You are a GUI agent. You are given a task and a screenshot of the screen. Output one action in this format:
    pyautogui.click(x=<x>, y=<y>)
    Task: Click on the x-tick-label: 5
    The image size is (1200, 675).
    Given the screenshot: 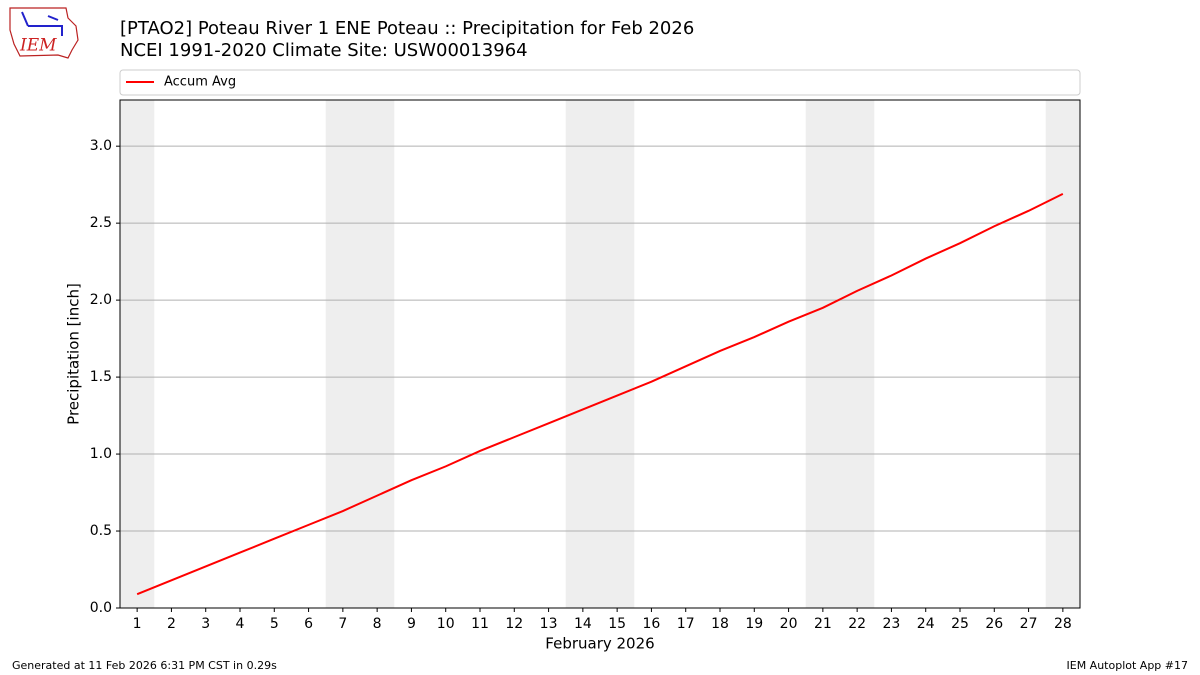 What is the action you would take?
    pyautogui.click(x=274, y=624)
    